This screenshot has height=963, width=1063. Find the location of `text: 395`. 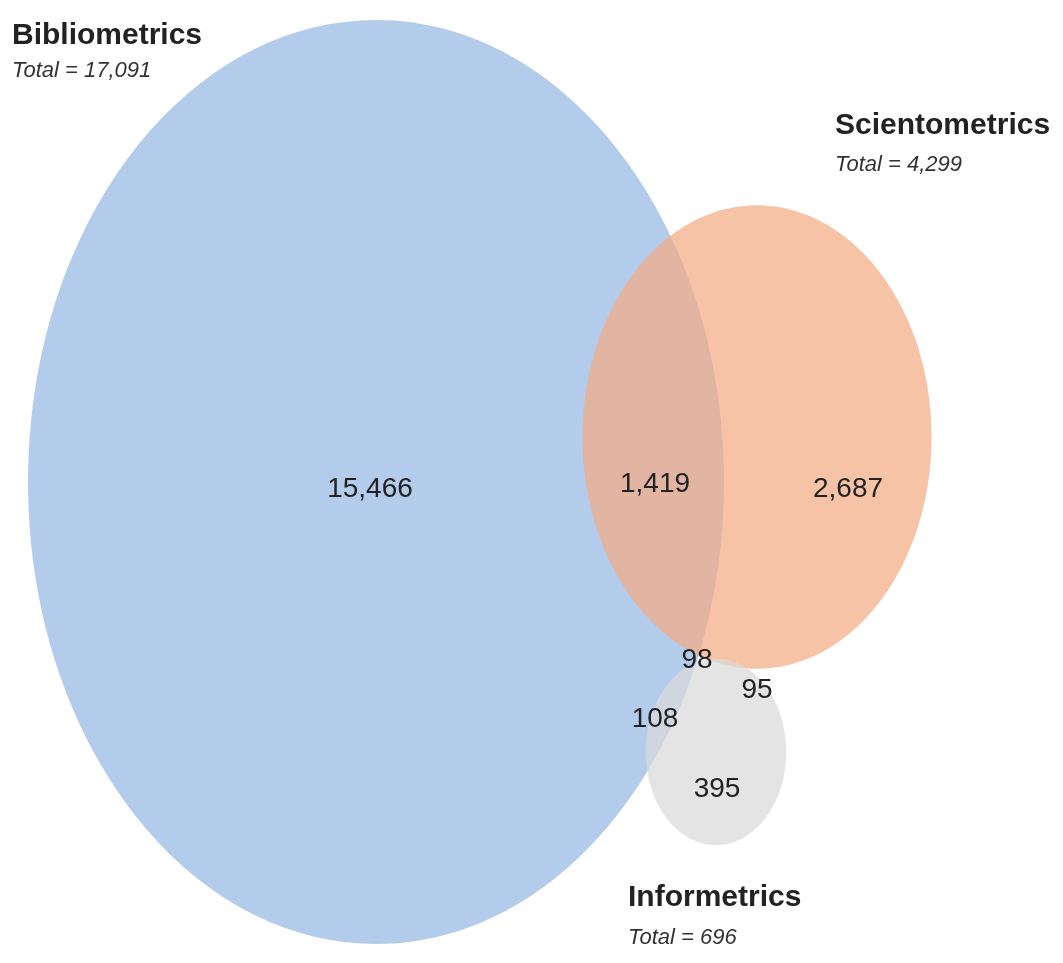

text: 395 is located at coordinates (717, 787).